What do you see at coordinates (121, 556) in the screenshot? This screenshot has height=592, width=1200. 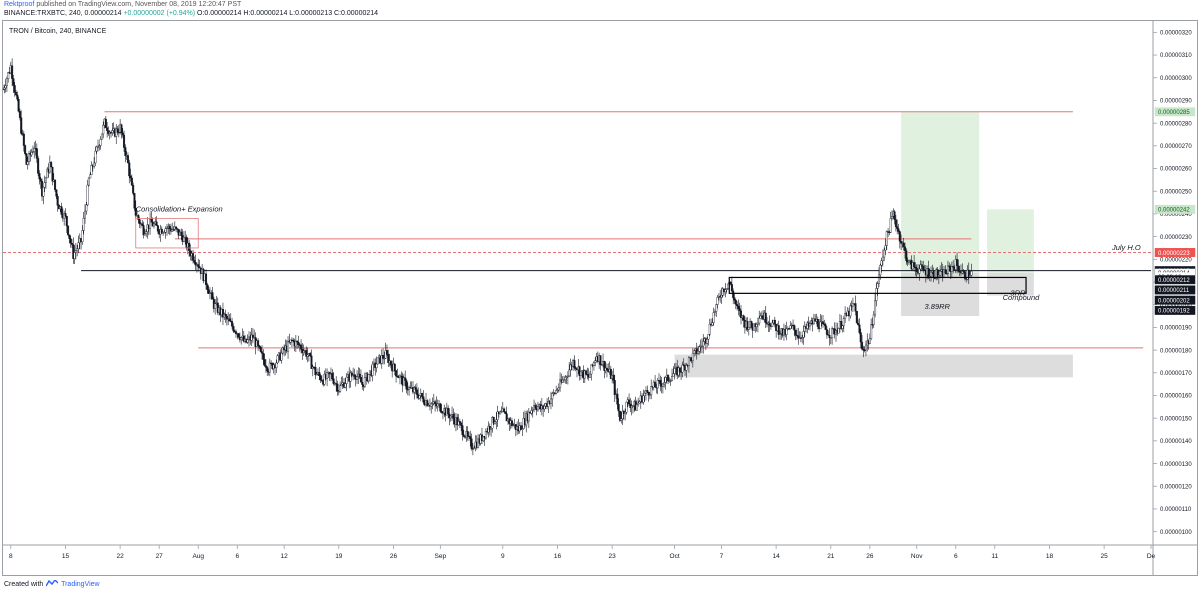 I see `x-tick-label: 22` at bounding box center [121, 556].